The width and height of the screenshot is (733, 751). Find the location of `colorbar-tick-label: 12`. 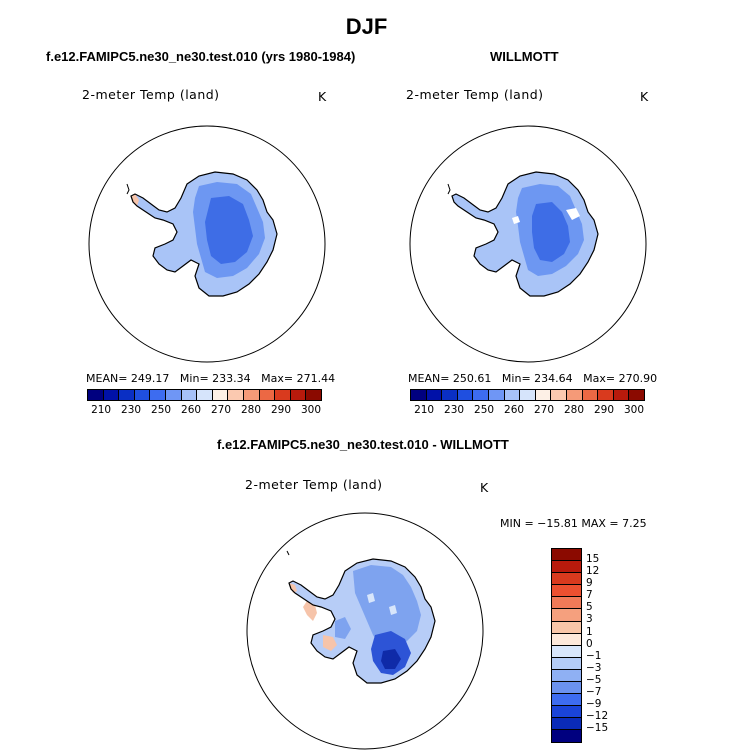

colorbar-tick-label: 12 is located at coordinates (593, 571).